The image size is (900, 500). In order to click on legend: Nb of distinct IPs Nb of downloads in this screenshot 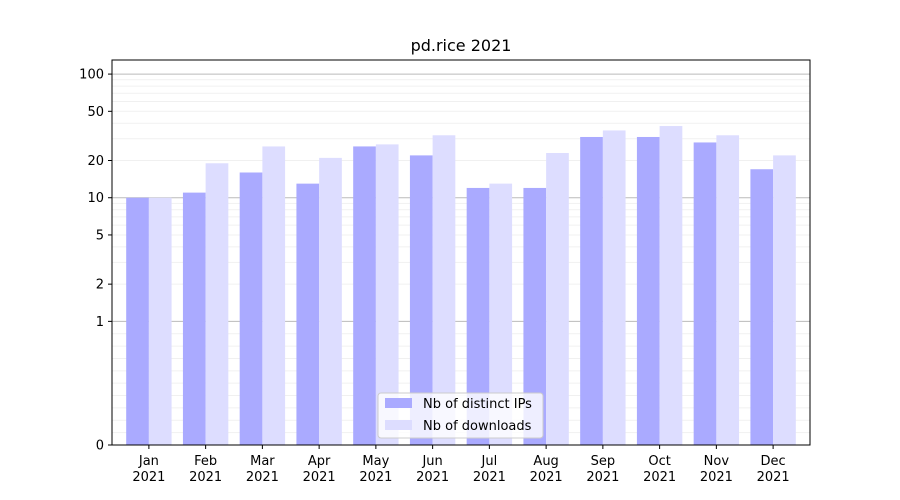, I will do `click(460, 415)`.